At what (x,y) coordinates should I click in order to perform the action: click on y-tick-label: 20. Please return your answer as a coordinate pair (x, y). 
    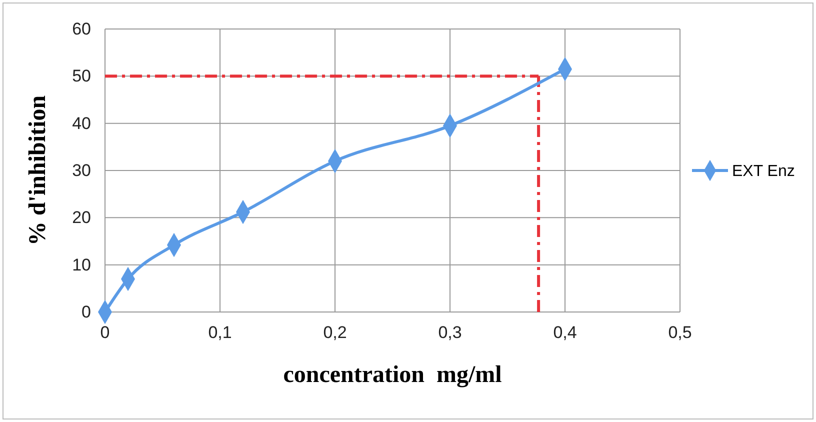
    Looking at the image, I should click on (81, 218).